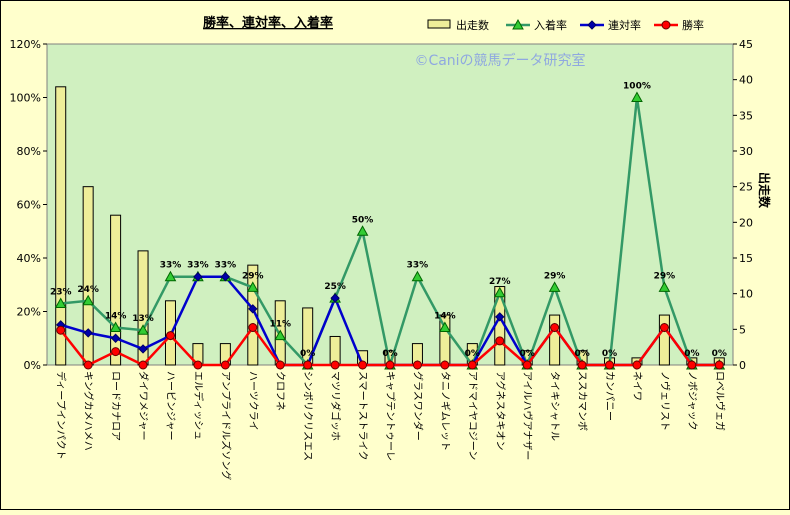 The image size is (790, 515). Describe the element at coordinates (61, 415) in the screenshot. I see `category-label-0: ディープインパクト` at that location.